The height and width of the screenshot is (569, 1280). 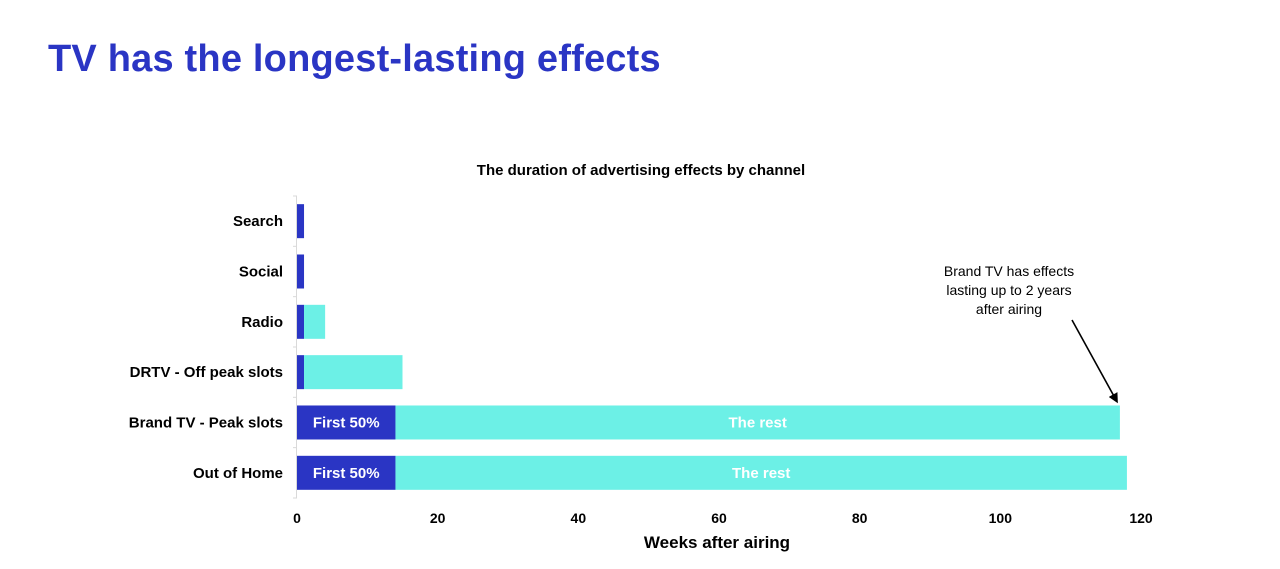 I want to click on category-label: Social, so click(x=261, y=271).